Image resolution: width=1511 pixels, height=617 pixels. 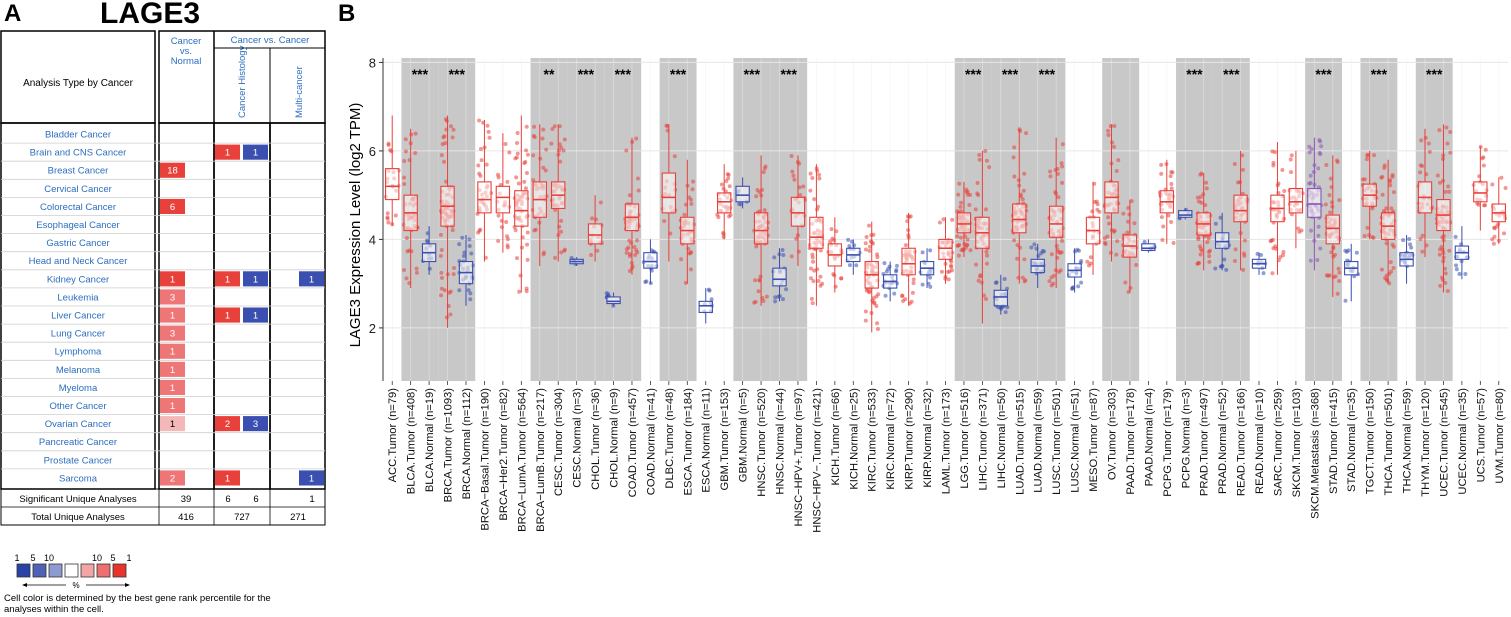 What do you see at coordinates (172, 478) in the screenshot?
I see `heat-cell-value: 2` at bounding box center [172, 478].